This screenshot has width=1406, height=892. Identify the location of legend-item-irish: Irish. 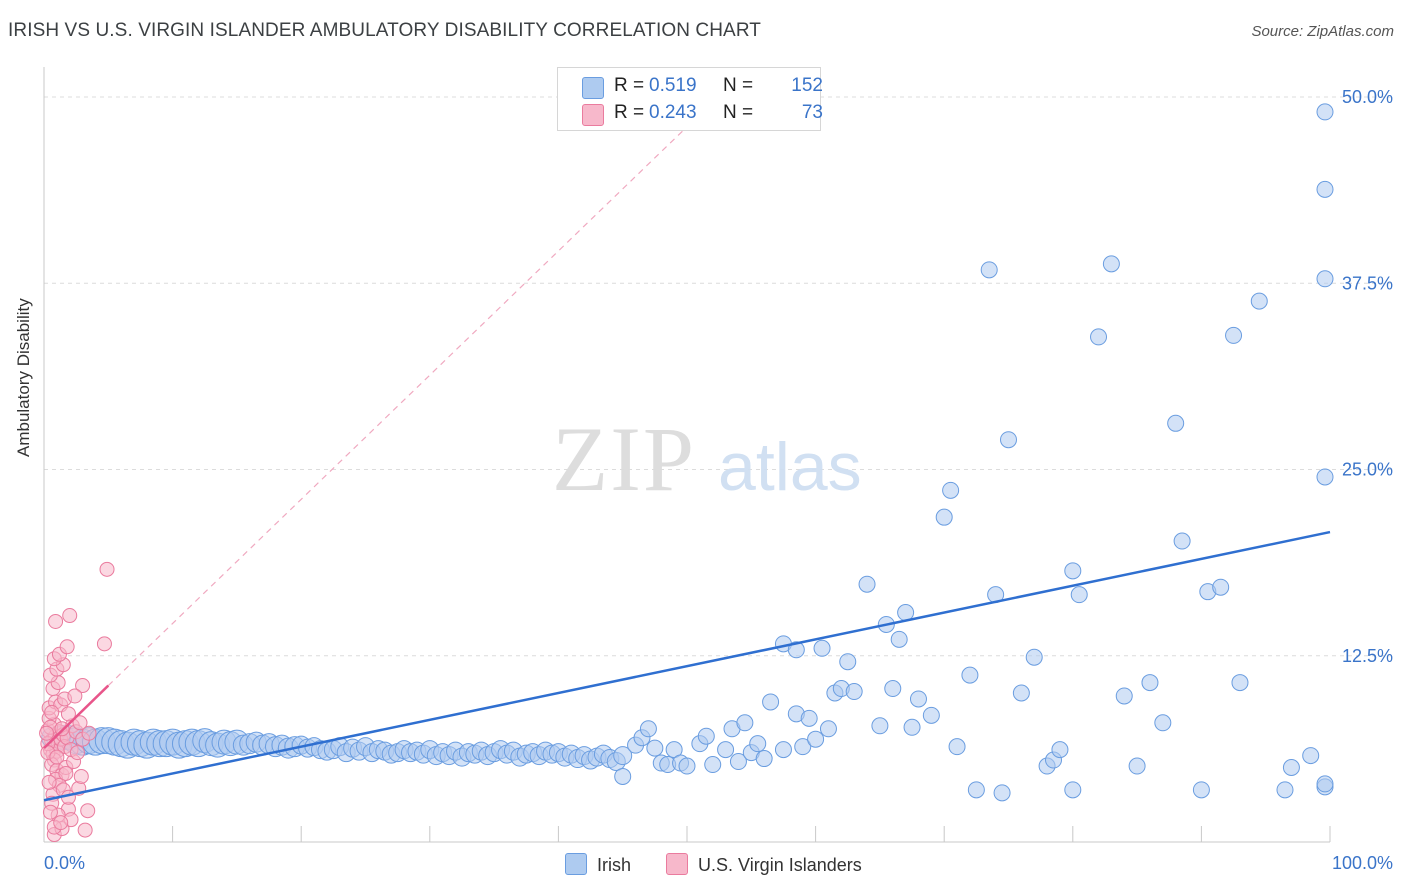
(598, 864).